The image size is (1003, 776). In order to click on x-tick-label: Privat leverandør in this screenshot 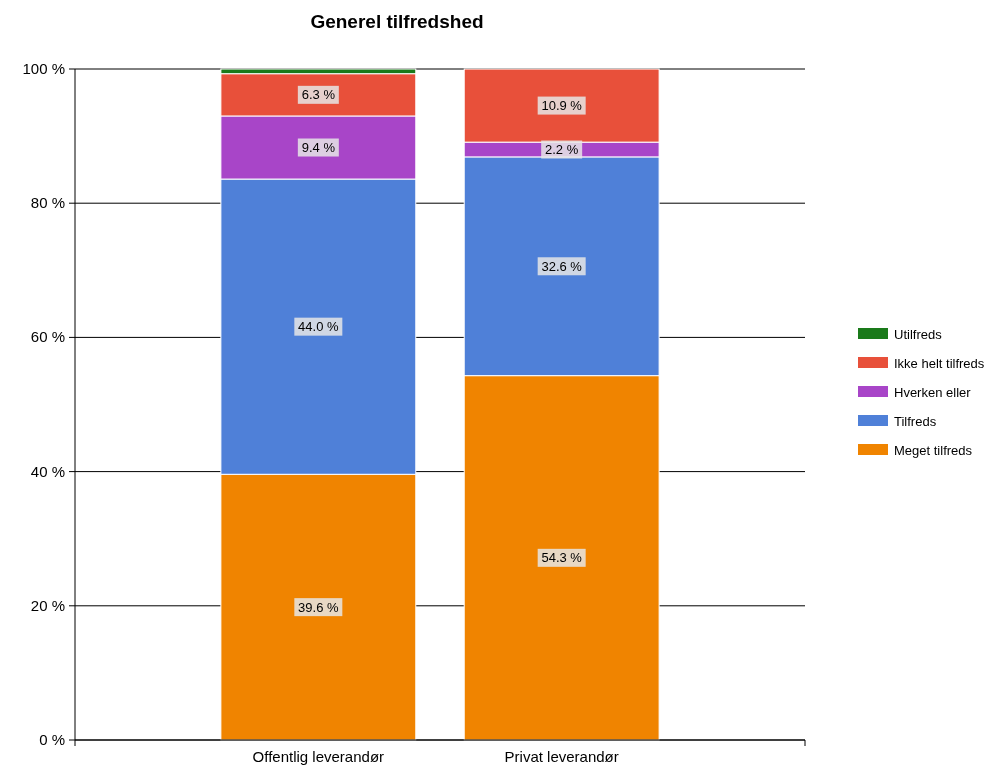, I will do `click(561, 756)`.